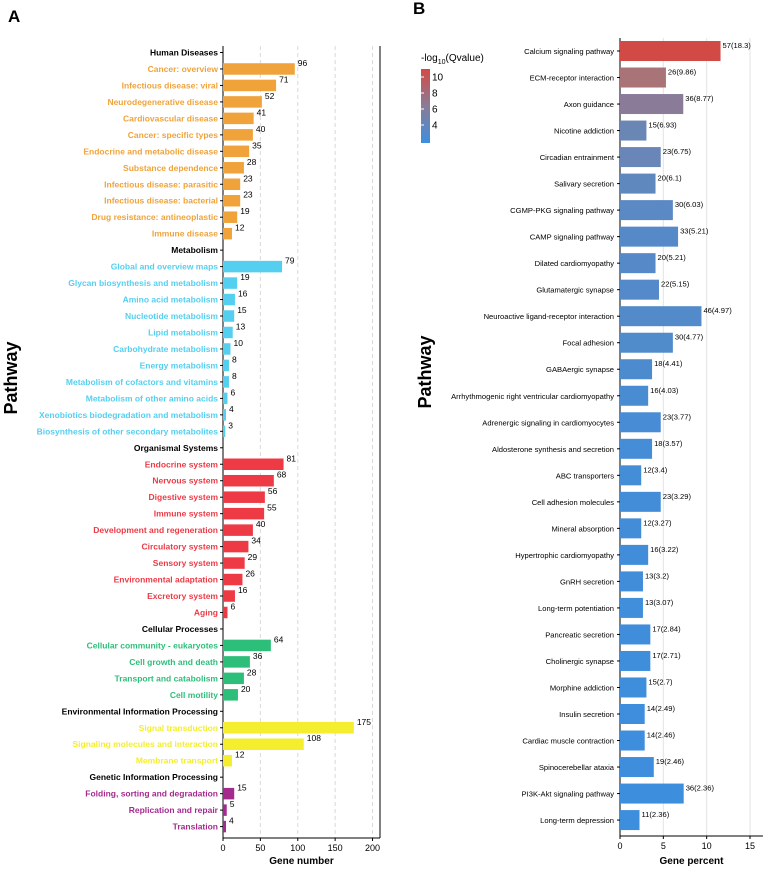 The image size is (767, 871). I want to click on bar-value-label: 18(3.57), so click(668, 443).